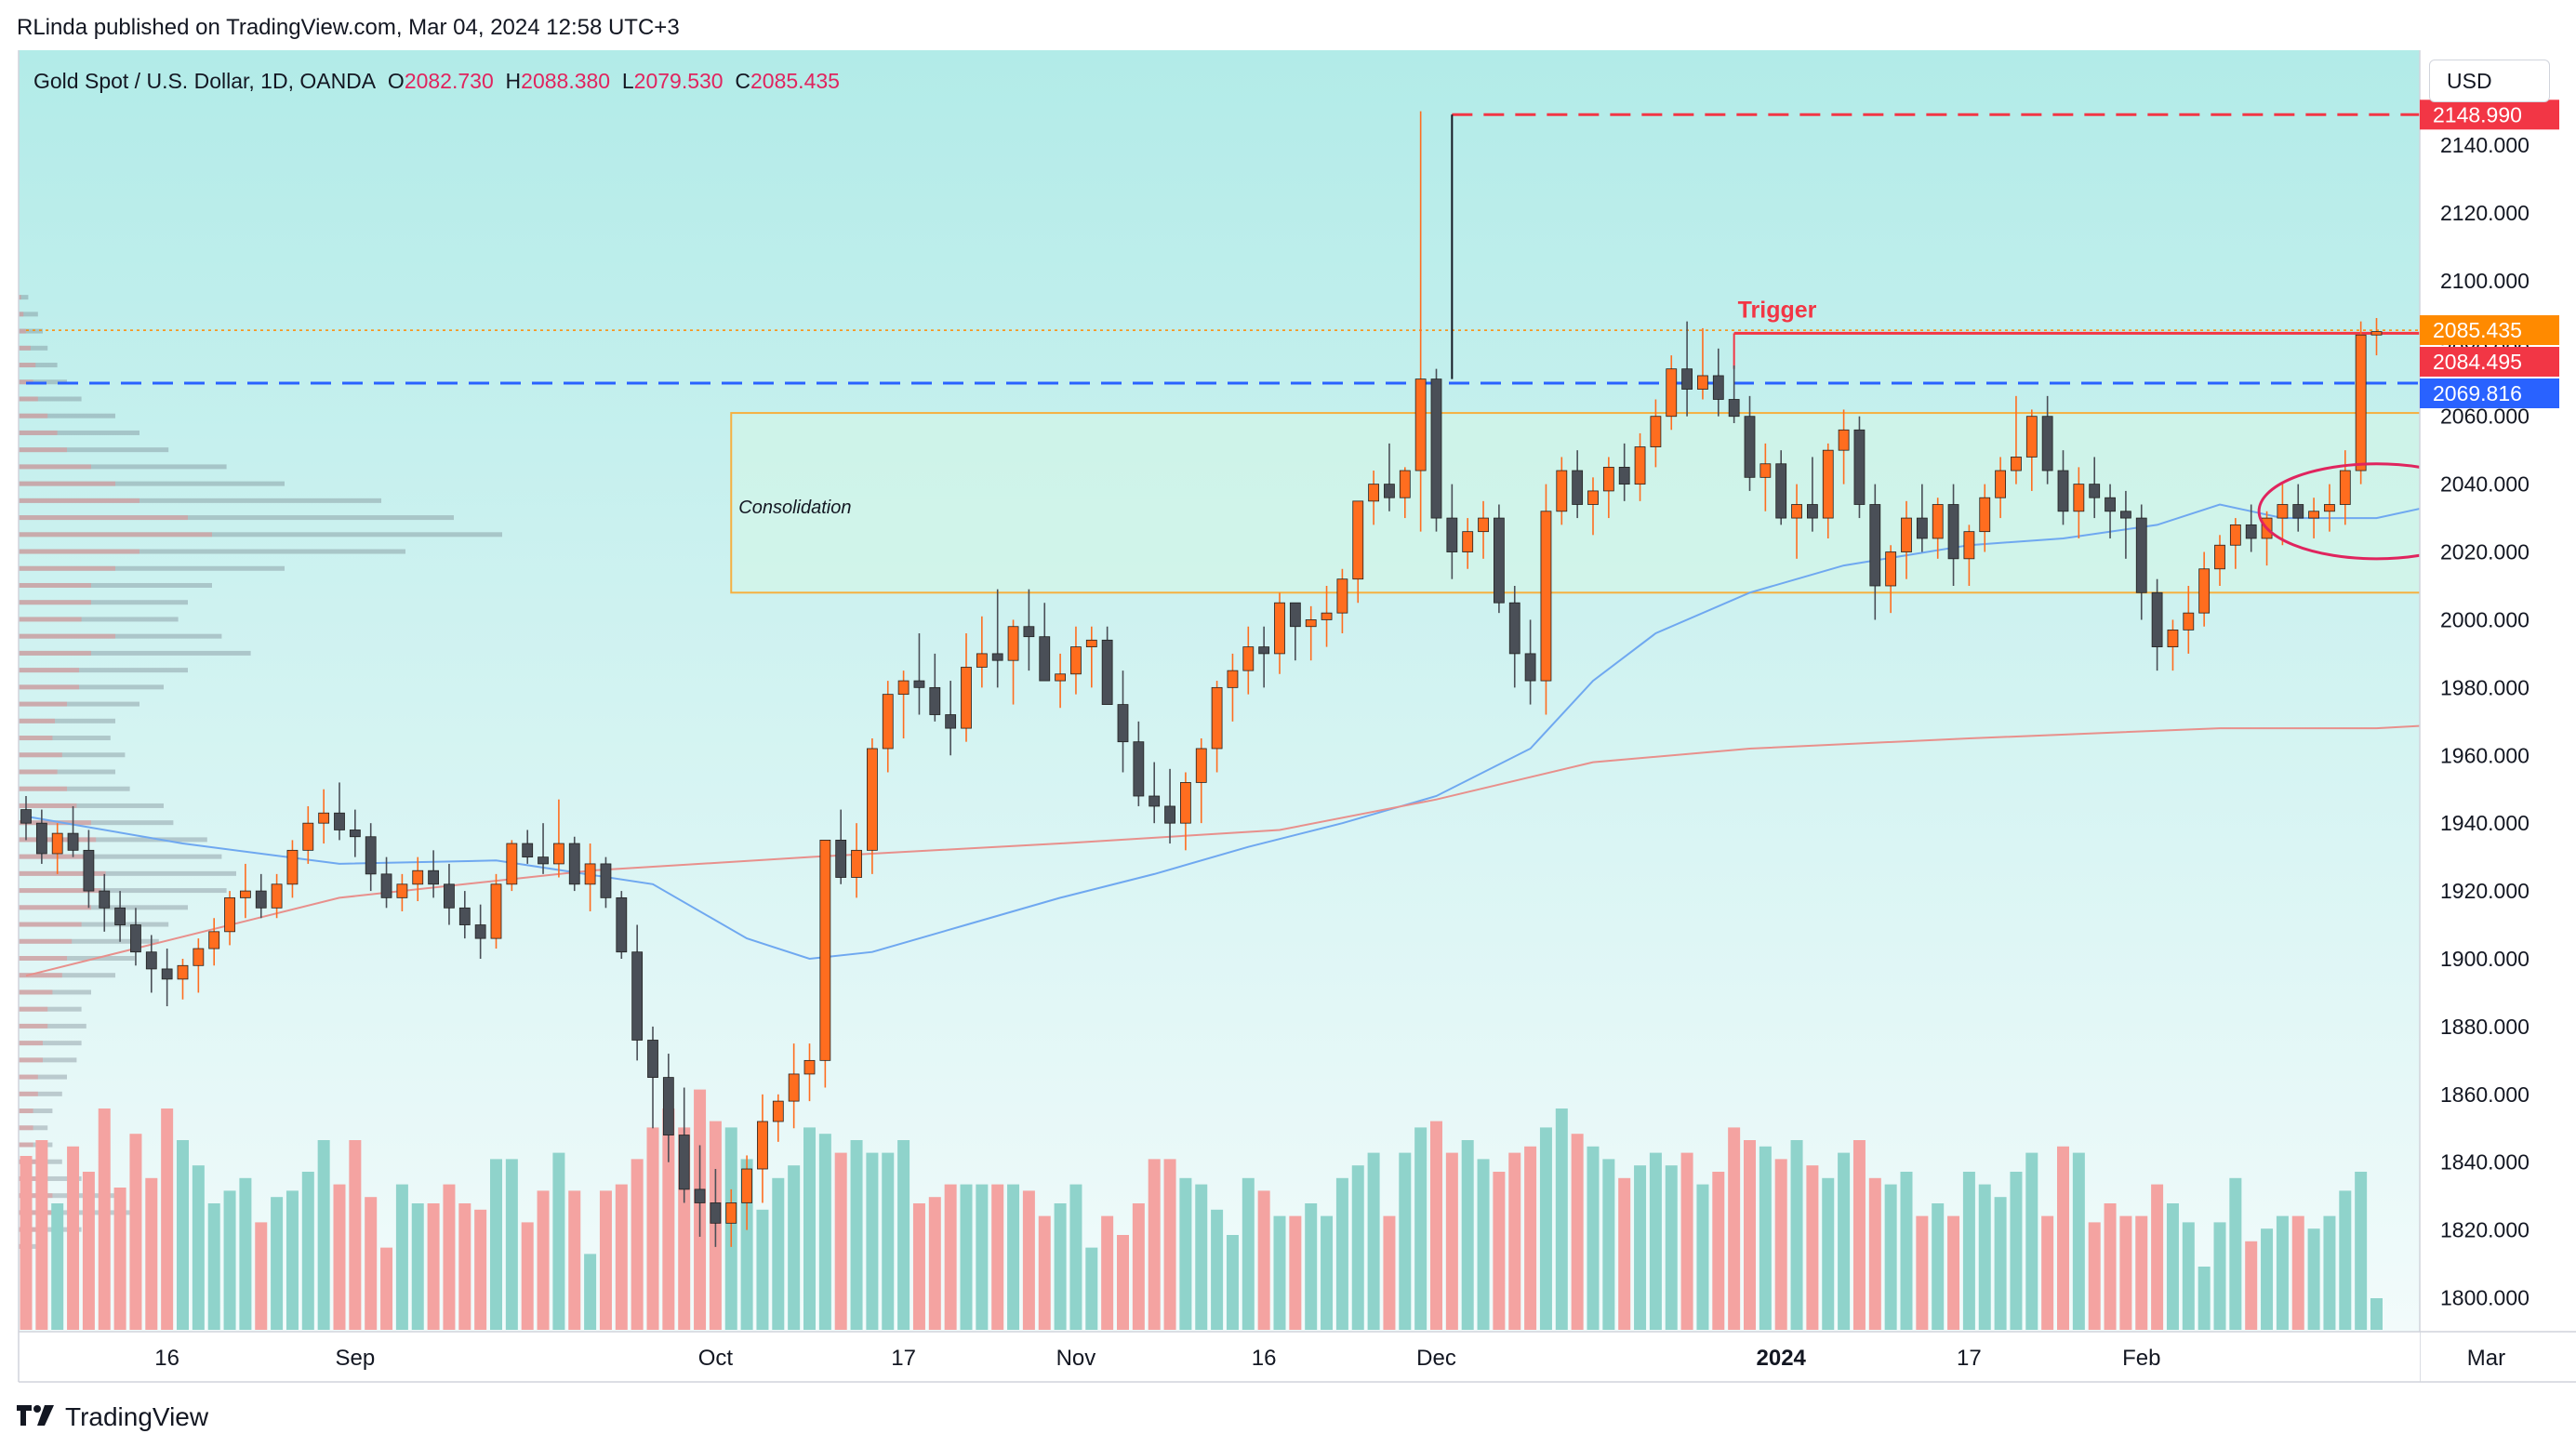  I want to click on open-label: O, so click(396, 81).